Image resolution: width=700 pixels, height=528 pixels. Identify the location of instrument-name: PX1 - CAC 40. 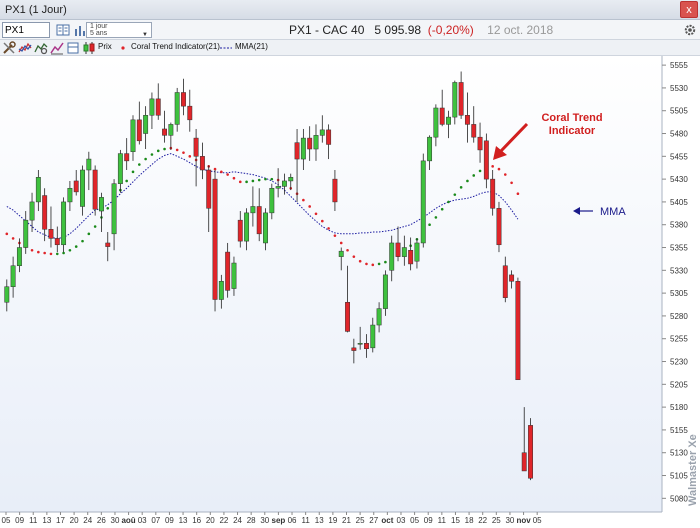
(327, 30).